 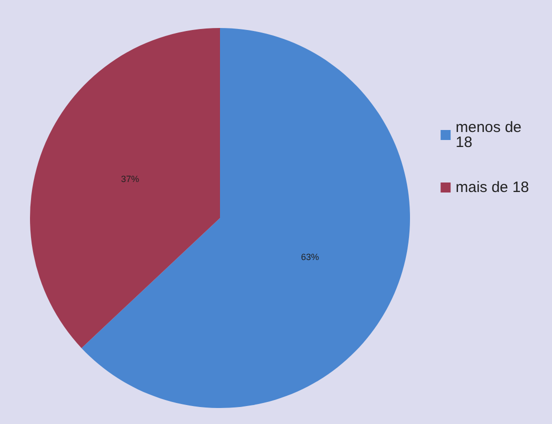 I want to click on legend-label: menos de 18, so click(x=491, y=135).